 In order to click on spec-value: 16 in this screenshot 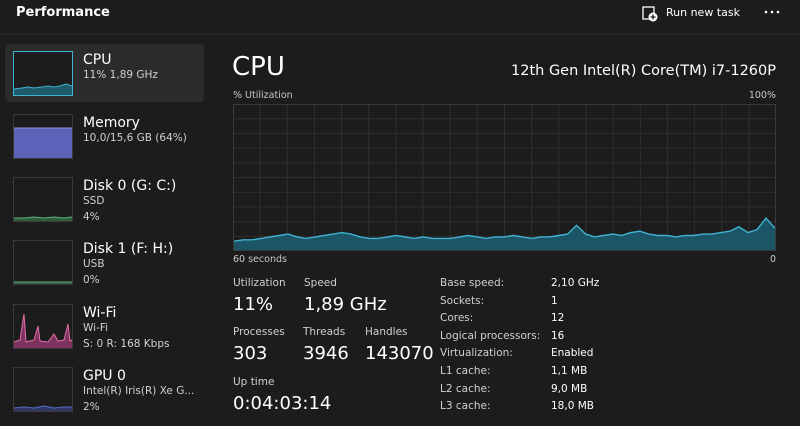, I will do `click(558, 335)`.